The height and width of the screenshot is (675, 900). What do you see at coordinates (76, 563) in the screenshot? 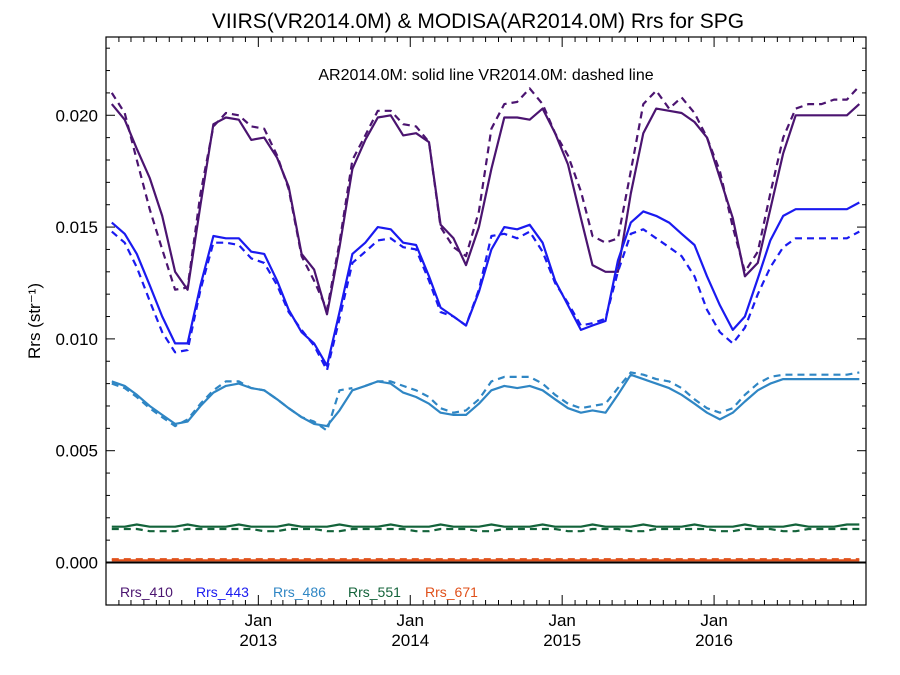
I see `y-tick-label: 0.000` at bounding box center [76, 563].